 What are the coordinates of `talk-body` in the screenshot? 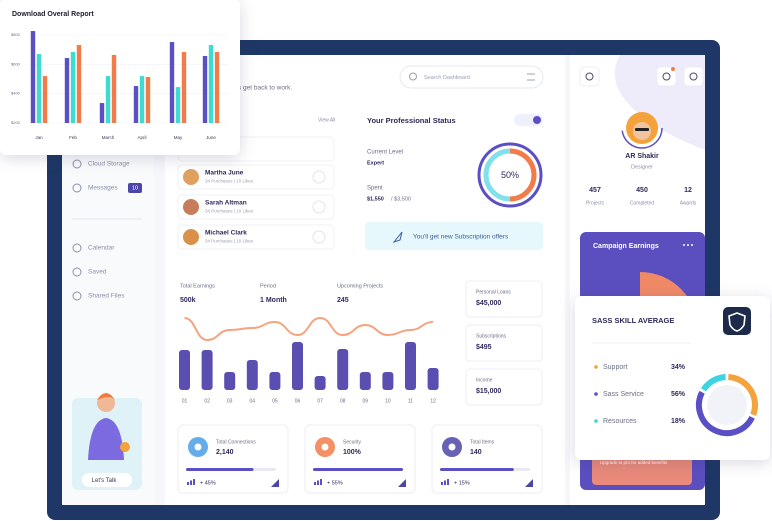 It's located at (106, 439).